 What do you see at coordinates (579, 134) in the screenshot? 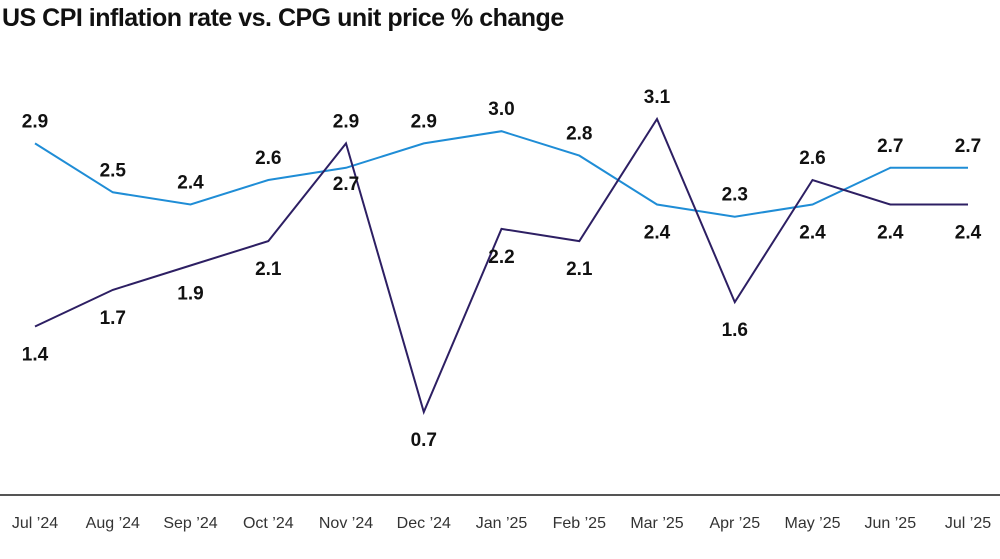
I see `data-label: 2.8` at bounding box center [579, 134].